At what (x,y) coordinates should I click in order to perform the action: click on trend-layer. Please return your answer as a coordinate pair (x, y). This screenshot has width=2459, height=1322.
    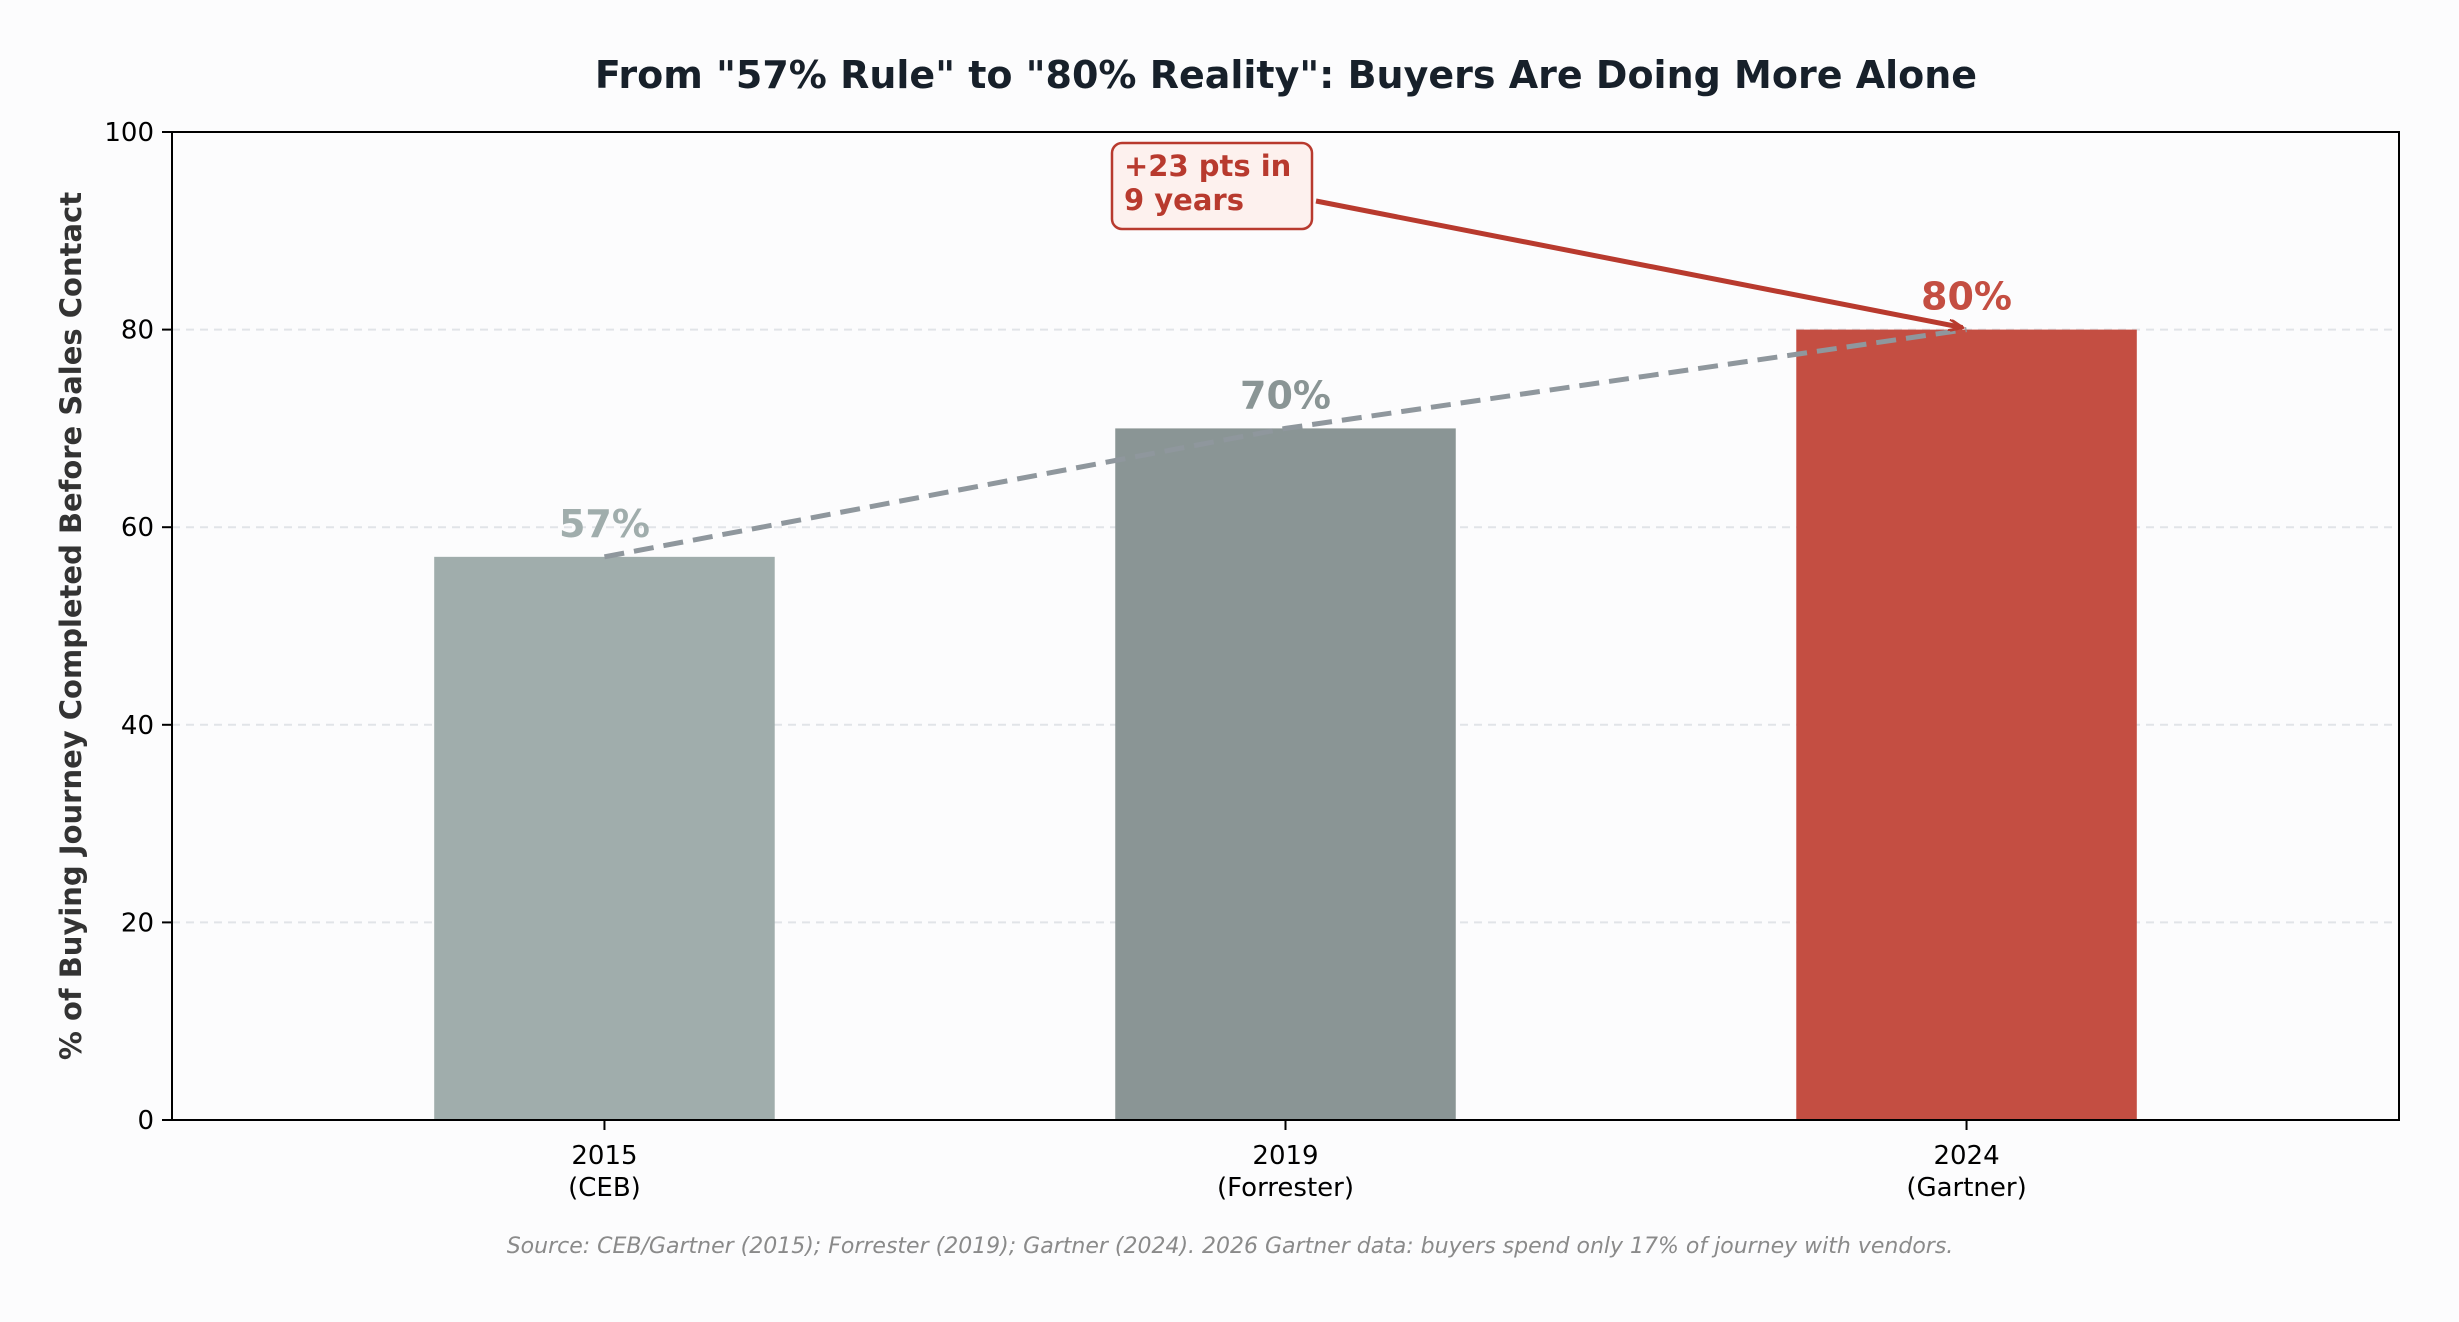
    Looking at the image, I should click on (1285, 443).